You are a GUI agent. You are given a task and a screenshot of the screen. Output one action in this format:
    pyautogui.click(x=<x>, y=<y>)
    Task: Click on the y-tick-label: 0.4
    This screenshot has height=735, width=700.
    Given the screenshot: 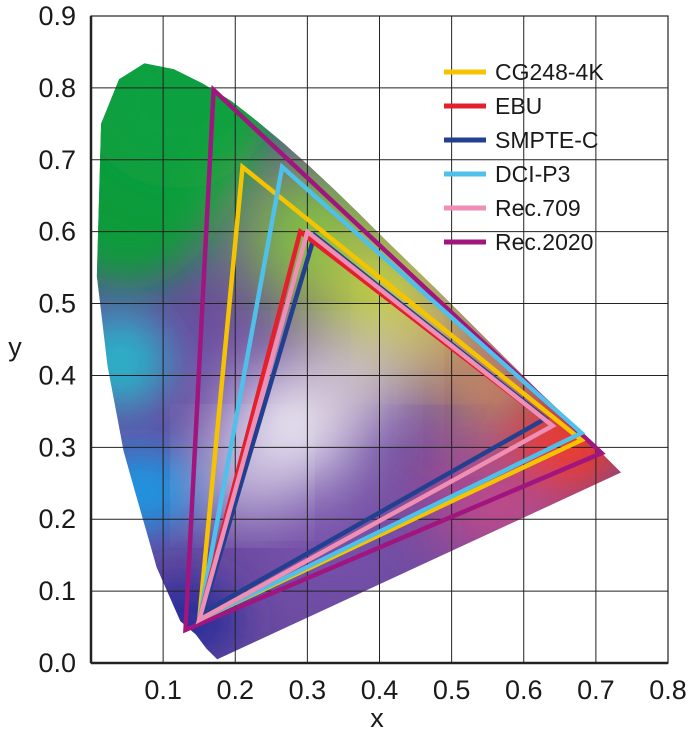 What is the action you would take?
    pyautogui.click(x=57, y=375)
    